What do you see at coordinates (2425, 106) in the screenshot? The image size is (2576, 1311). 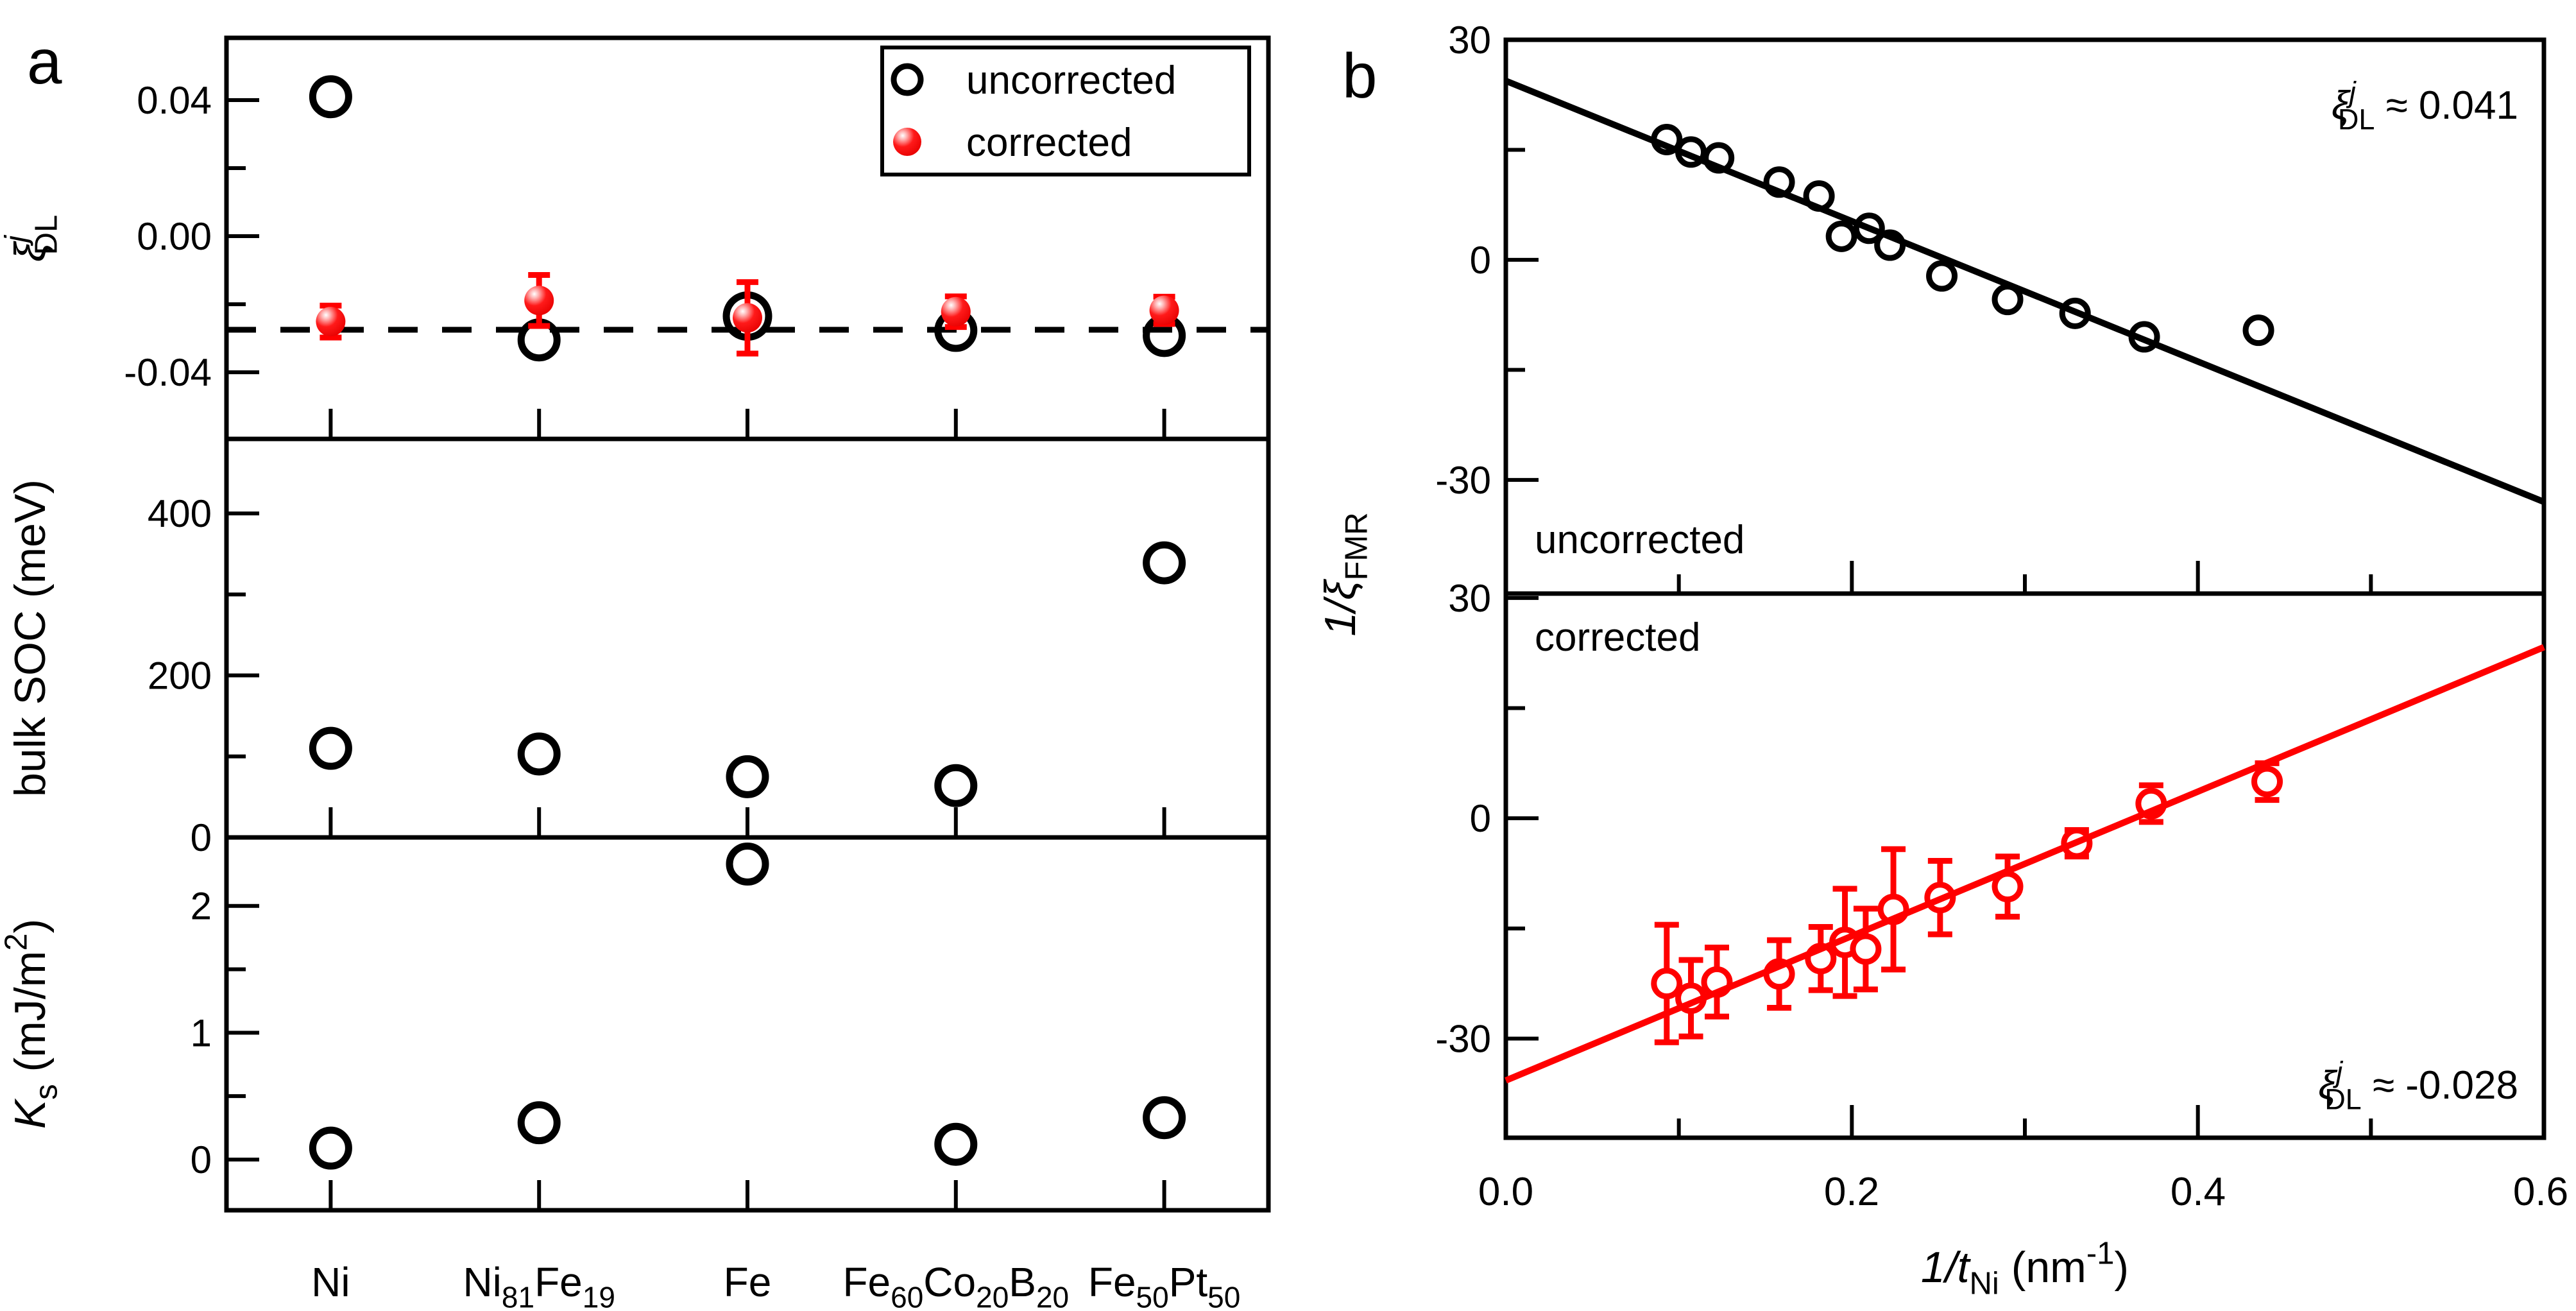 I see `b-uncorrected-annotation: ξj DL ≈ 0.041` at bounding box center [2425, 106].